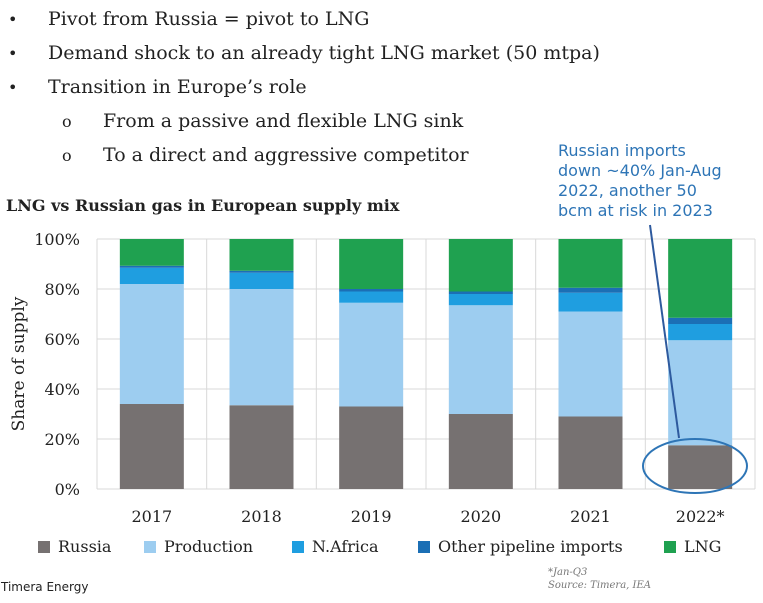  What do you see at coordinates (62, 439) in the screenshot?
I see `y-tick-label: 20%` at bounding box center [62, 439].